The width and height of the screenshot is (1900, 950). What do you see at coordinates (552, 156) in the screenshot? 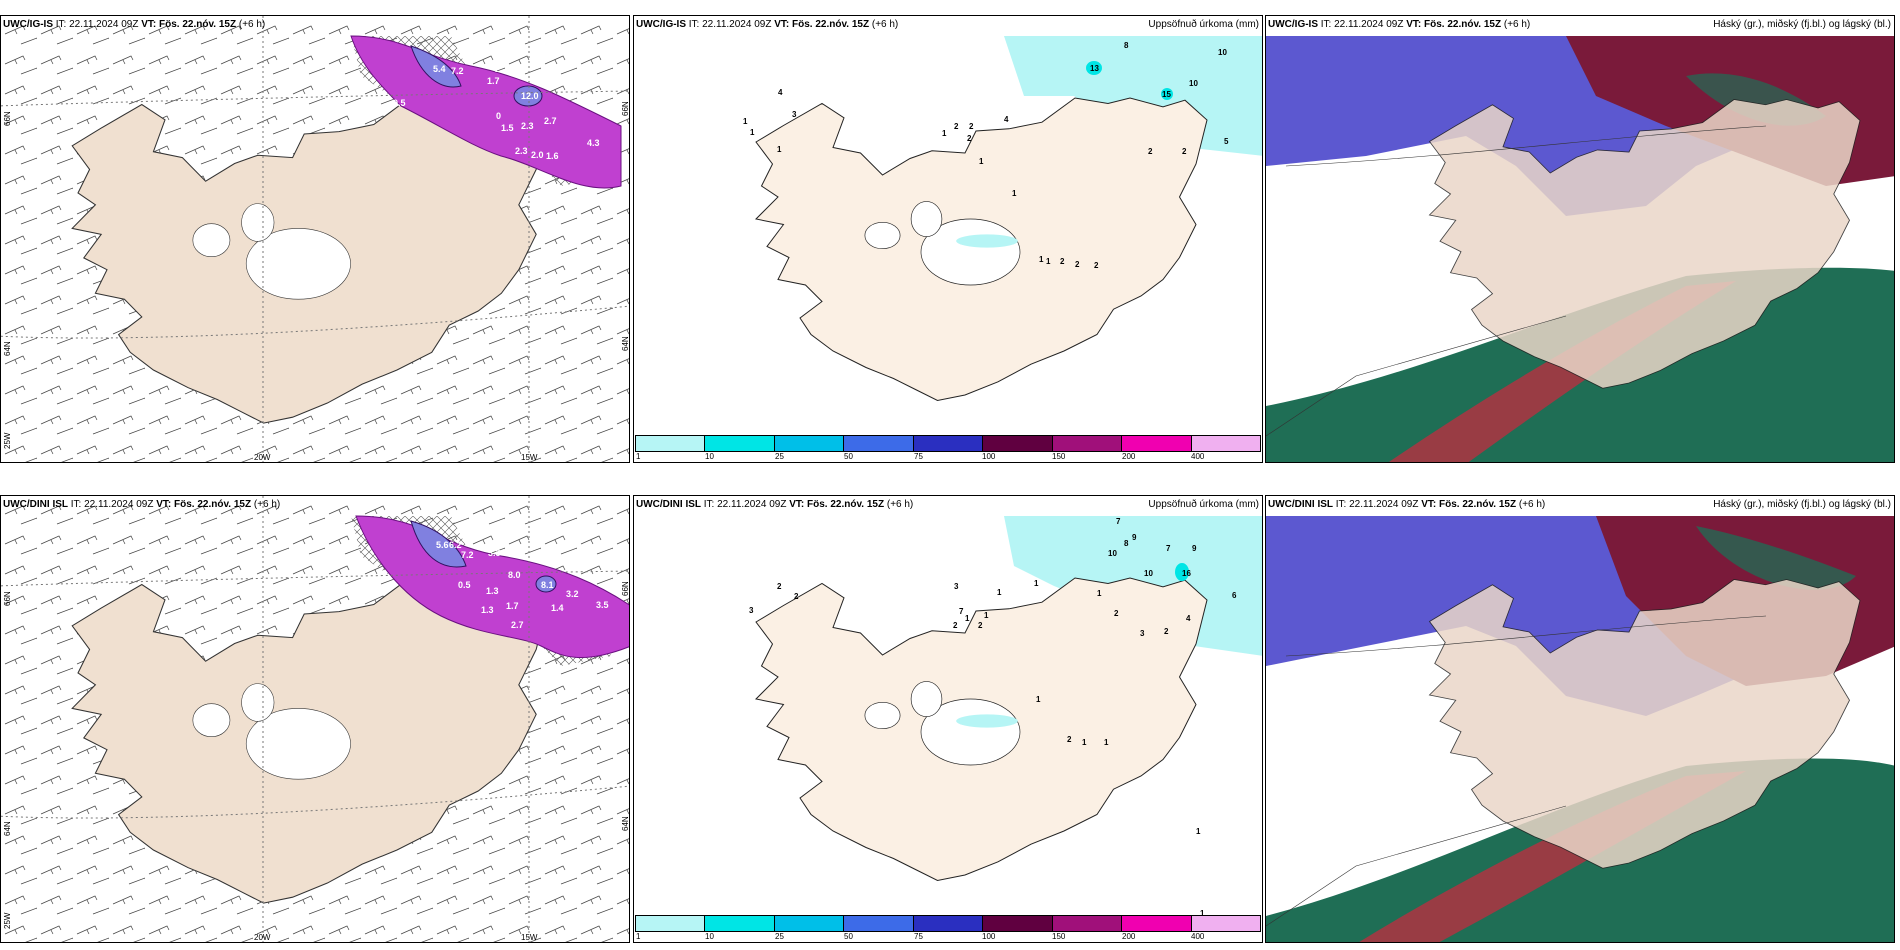
I see `value-label: 1.6` at bounding box center [552, 156].